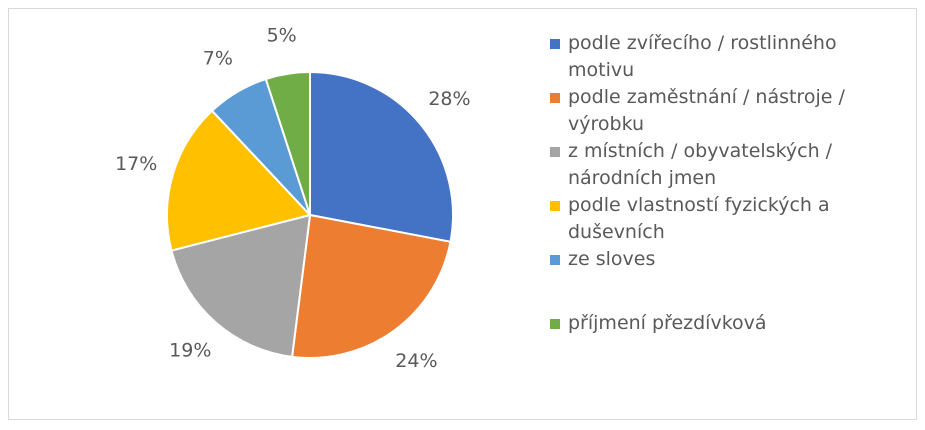  Describe the element at coordinates (136, 164) in the screenshot. I see `data-label: 17%` at that location.